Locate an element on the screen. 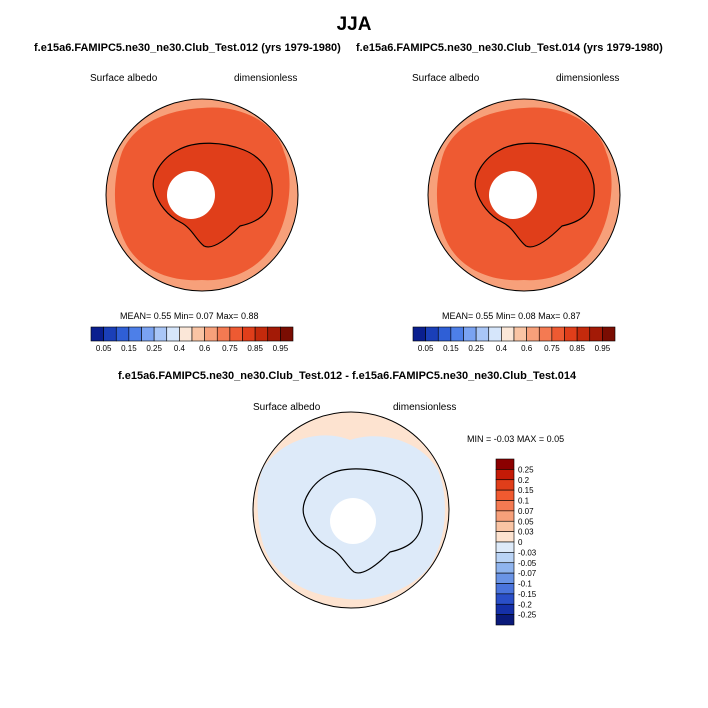 This screenshot has width=708, height=708. panel2-colorbar-tick-label: 0.05 is located at coordinates (426, 348).